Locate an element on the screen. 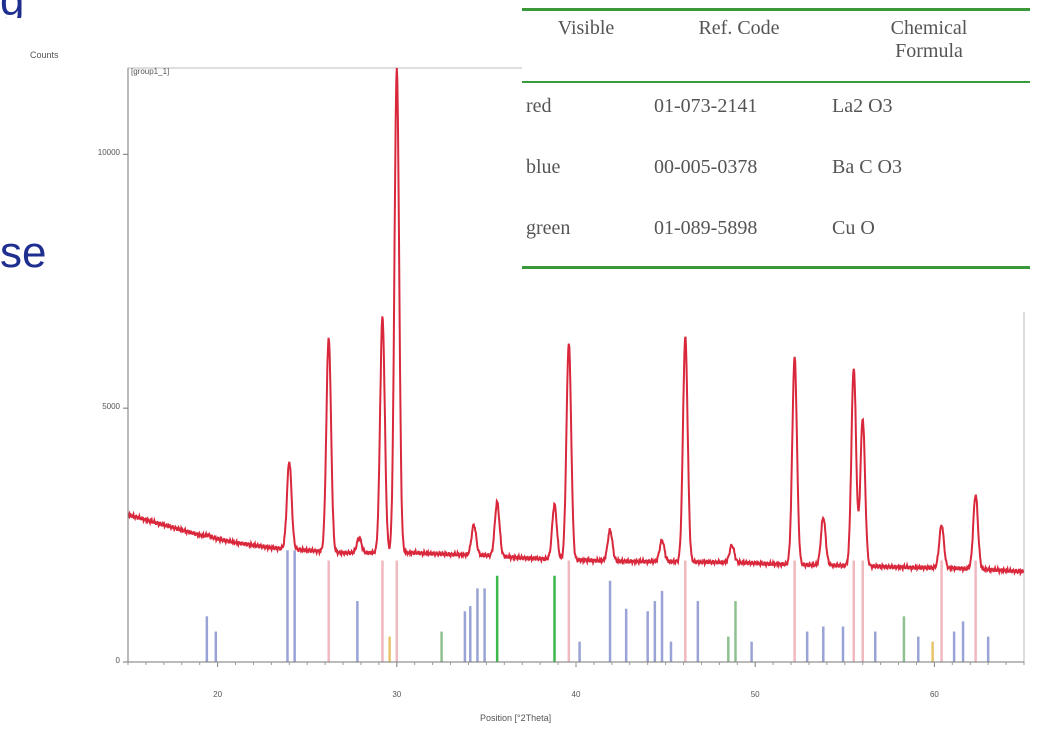 The height and width of the screenshot is (731, 1038). cell-ref-code: 01-073-2141 is located at coordinates (706, 106).